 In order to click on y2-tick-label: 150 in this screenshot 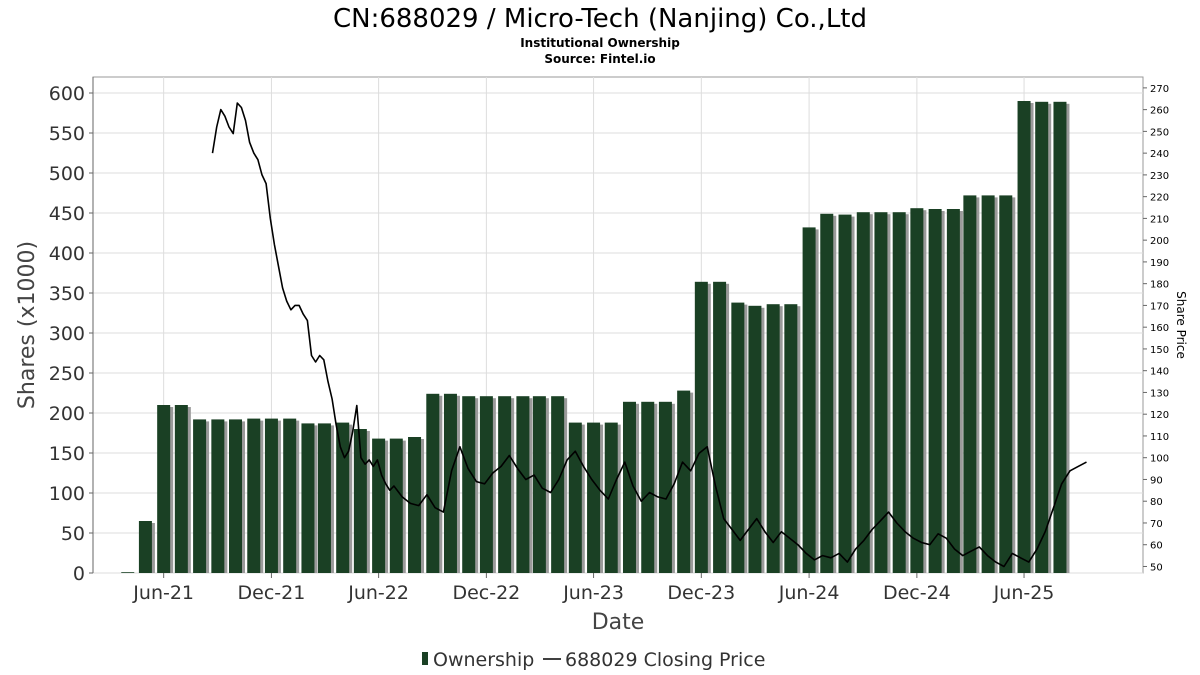, I will do `click(1159, 350)`.